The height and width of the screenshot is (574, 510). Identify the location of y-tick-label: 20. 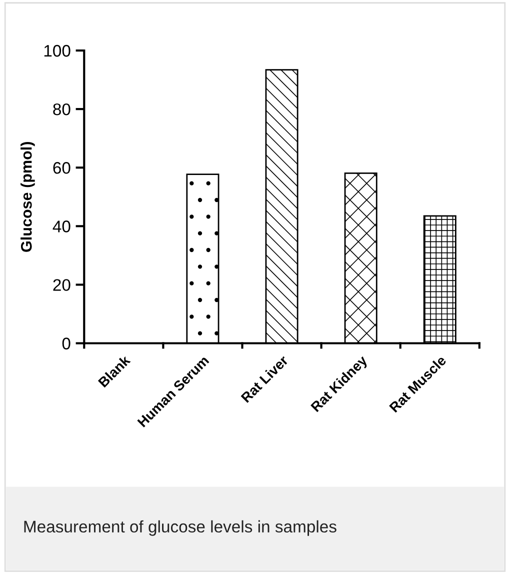
(61, 285).